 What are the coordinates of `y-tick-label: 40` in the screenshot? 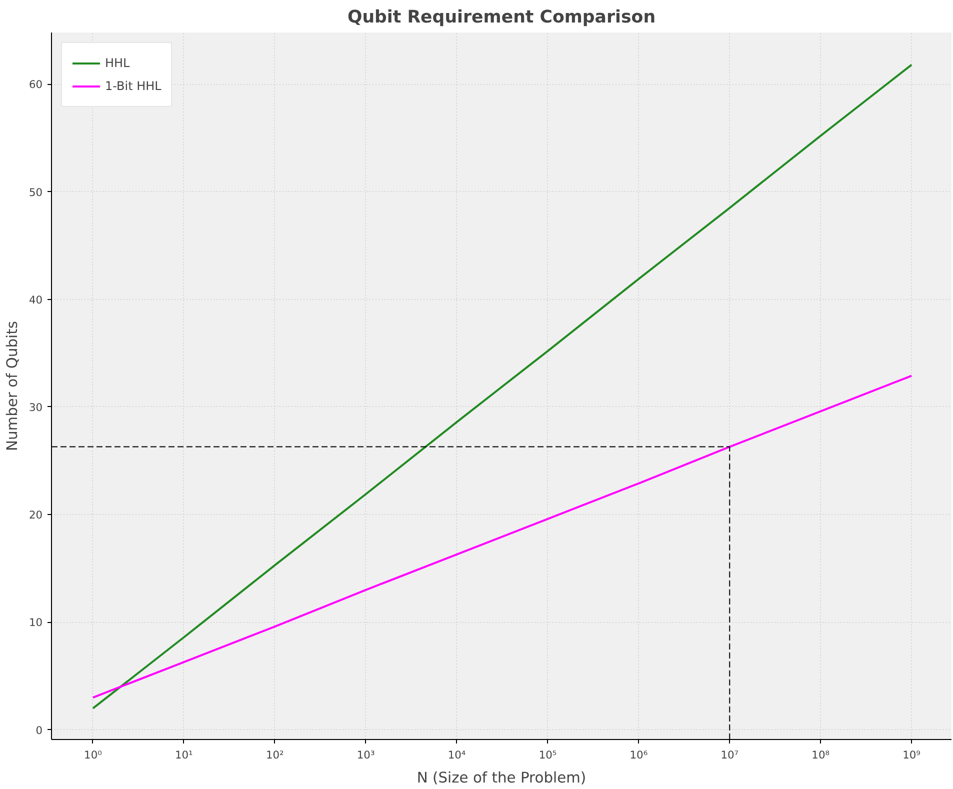 It's located at (35, 299).